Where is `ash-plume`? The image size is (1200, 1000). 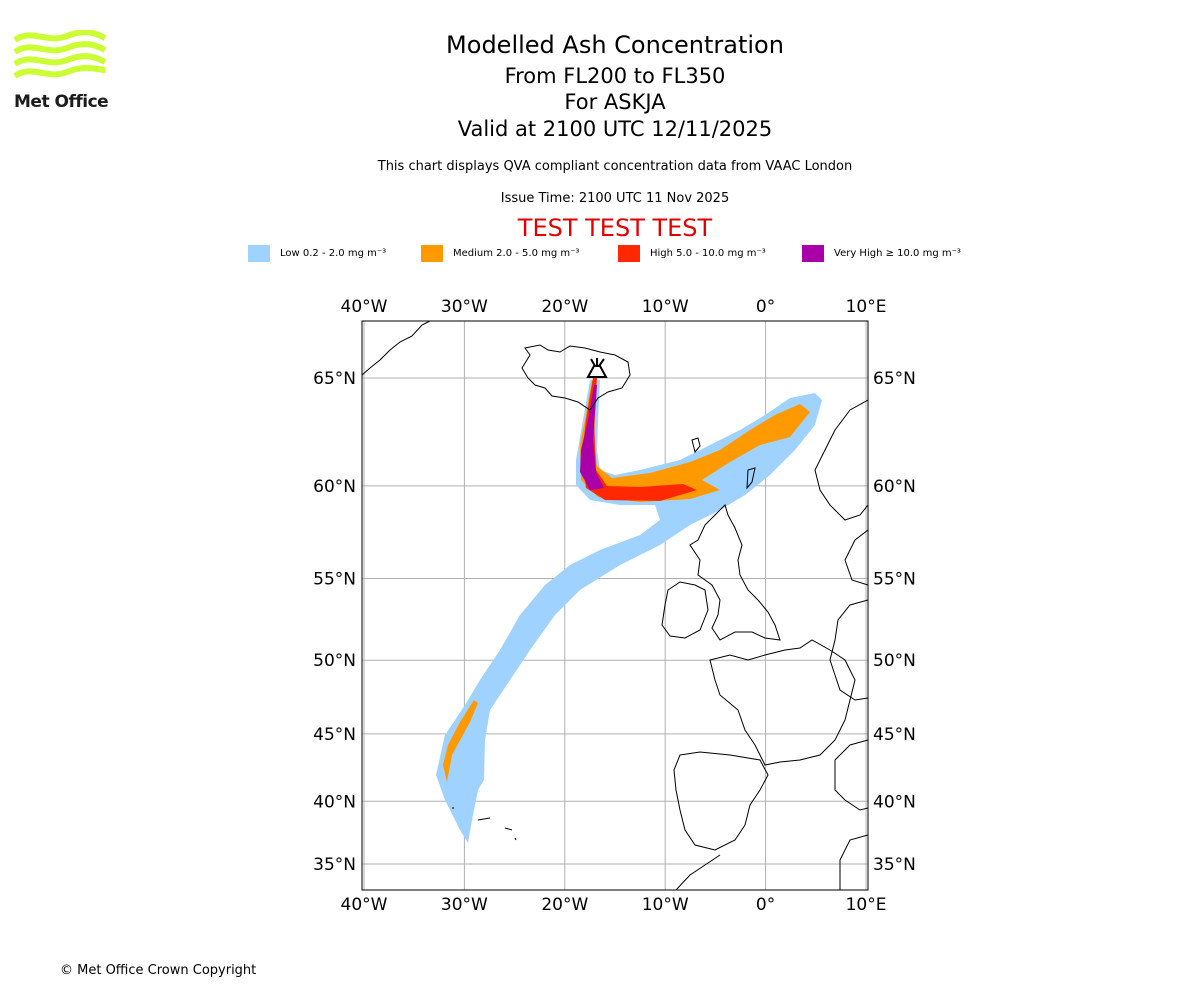 ash-plume is located at coordinates (629, 610).